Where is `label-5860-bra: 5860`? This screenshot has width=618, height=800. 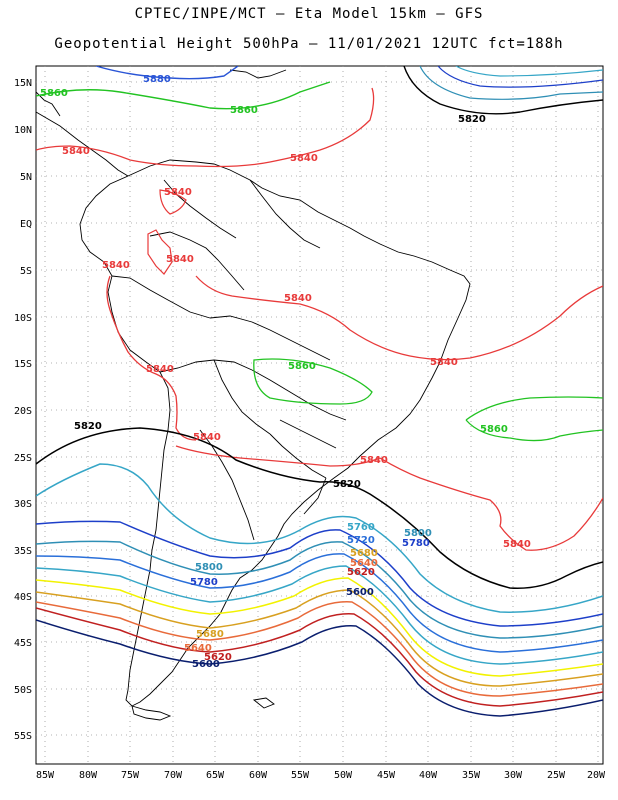
label-5860-bra: 5860 is located at coordinates (302, 366).